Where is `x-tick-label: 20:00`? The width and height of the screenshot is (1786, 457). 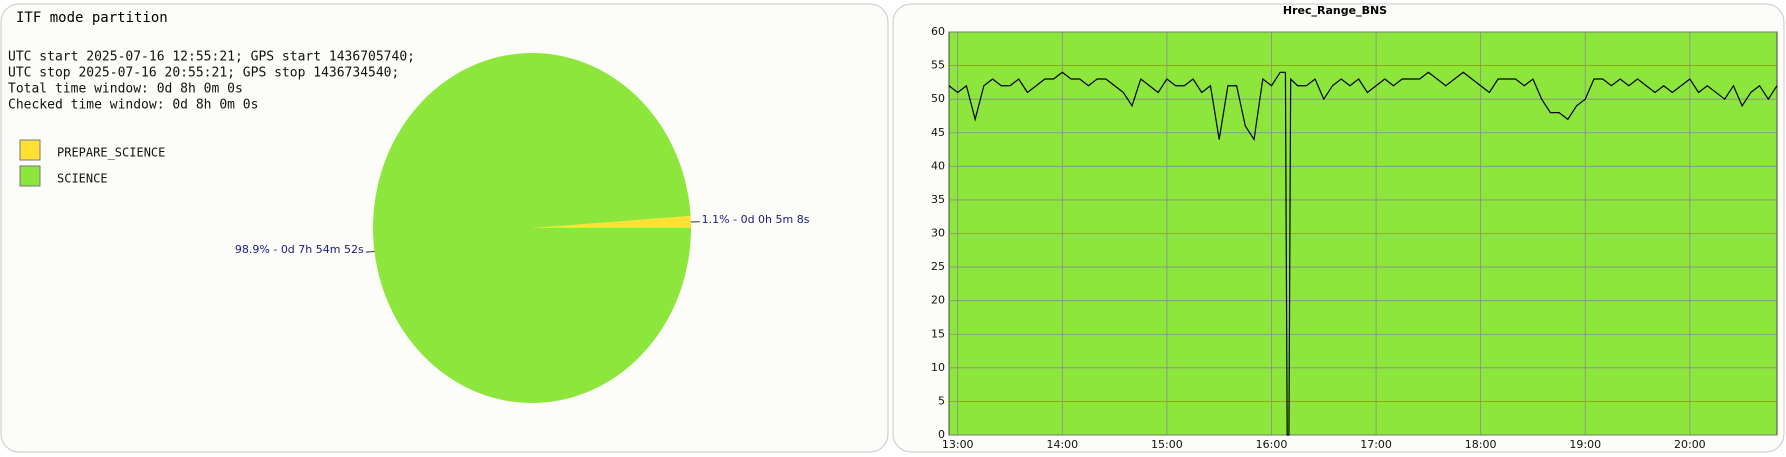 x-tick-label: 20:00 is located at coordinates (1690, 444).